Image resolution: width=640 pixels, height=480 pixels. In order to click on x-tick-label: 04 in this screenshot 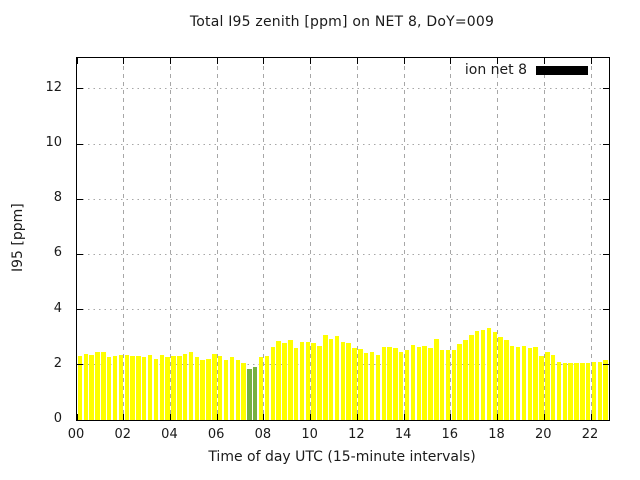, I will do `click(169, 434)`.